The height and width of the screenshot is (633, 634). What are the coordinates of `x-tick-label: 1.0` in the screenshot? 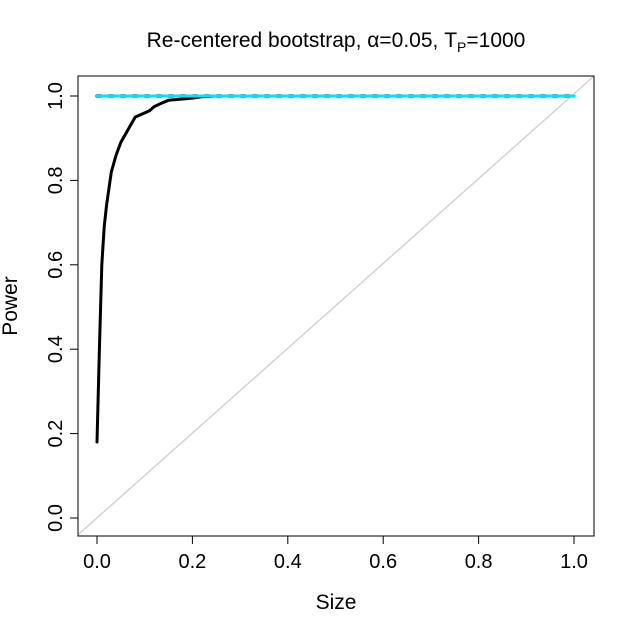 It's located at (574, 562).